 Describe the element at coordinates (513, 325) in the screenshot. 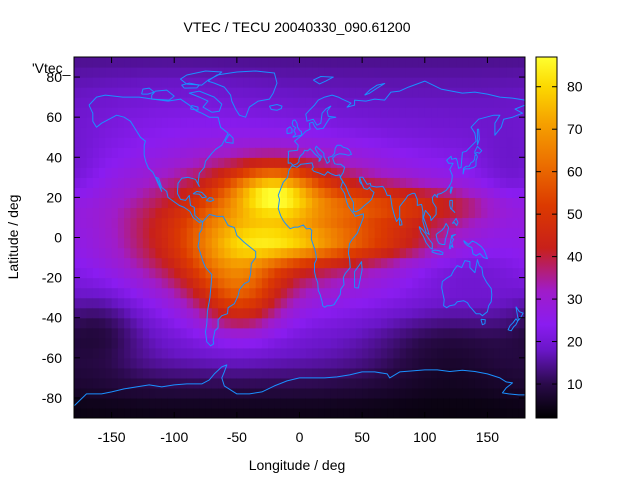

I see `coastline-new-zealand-south` at that location.